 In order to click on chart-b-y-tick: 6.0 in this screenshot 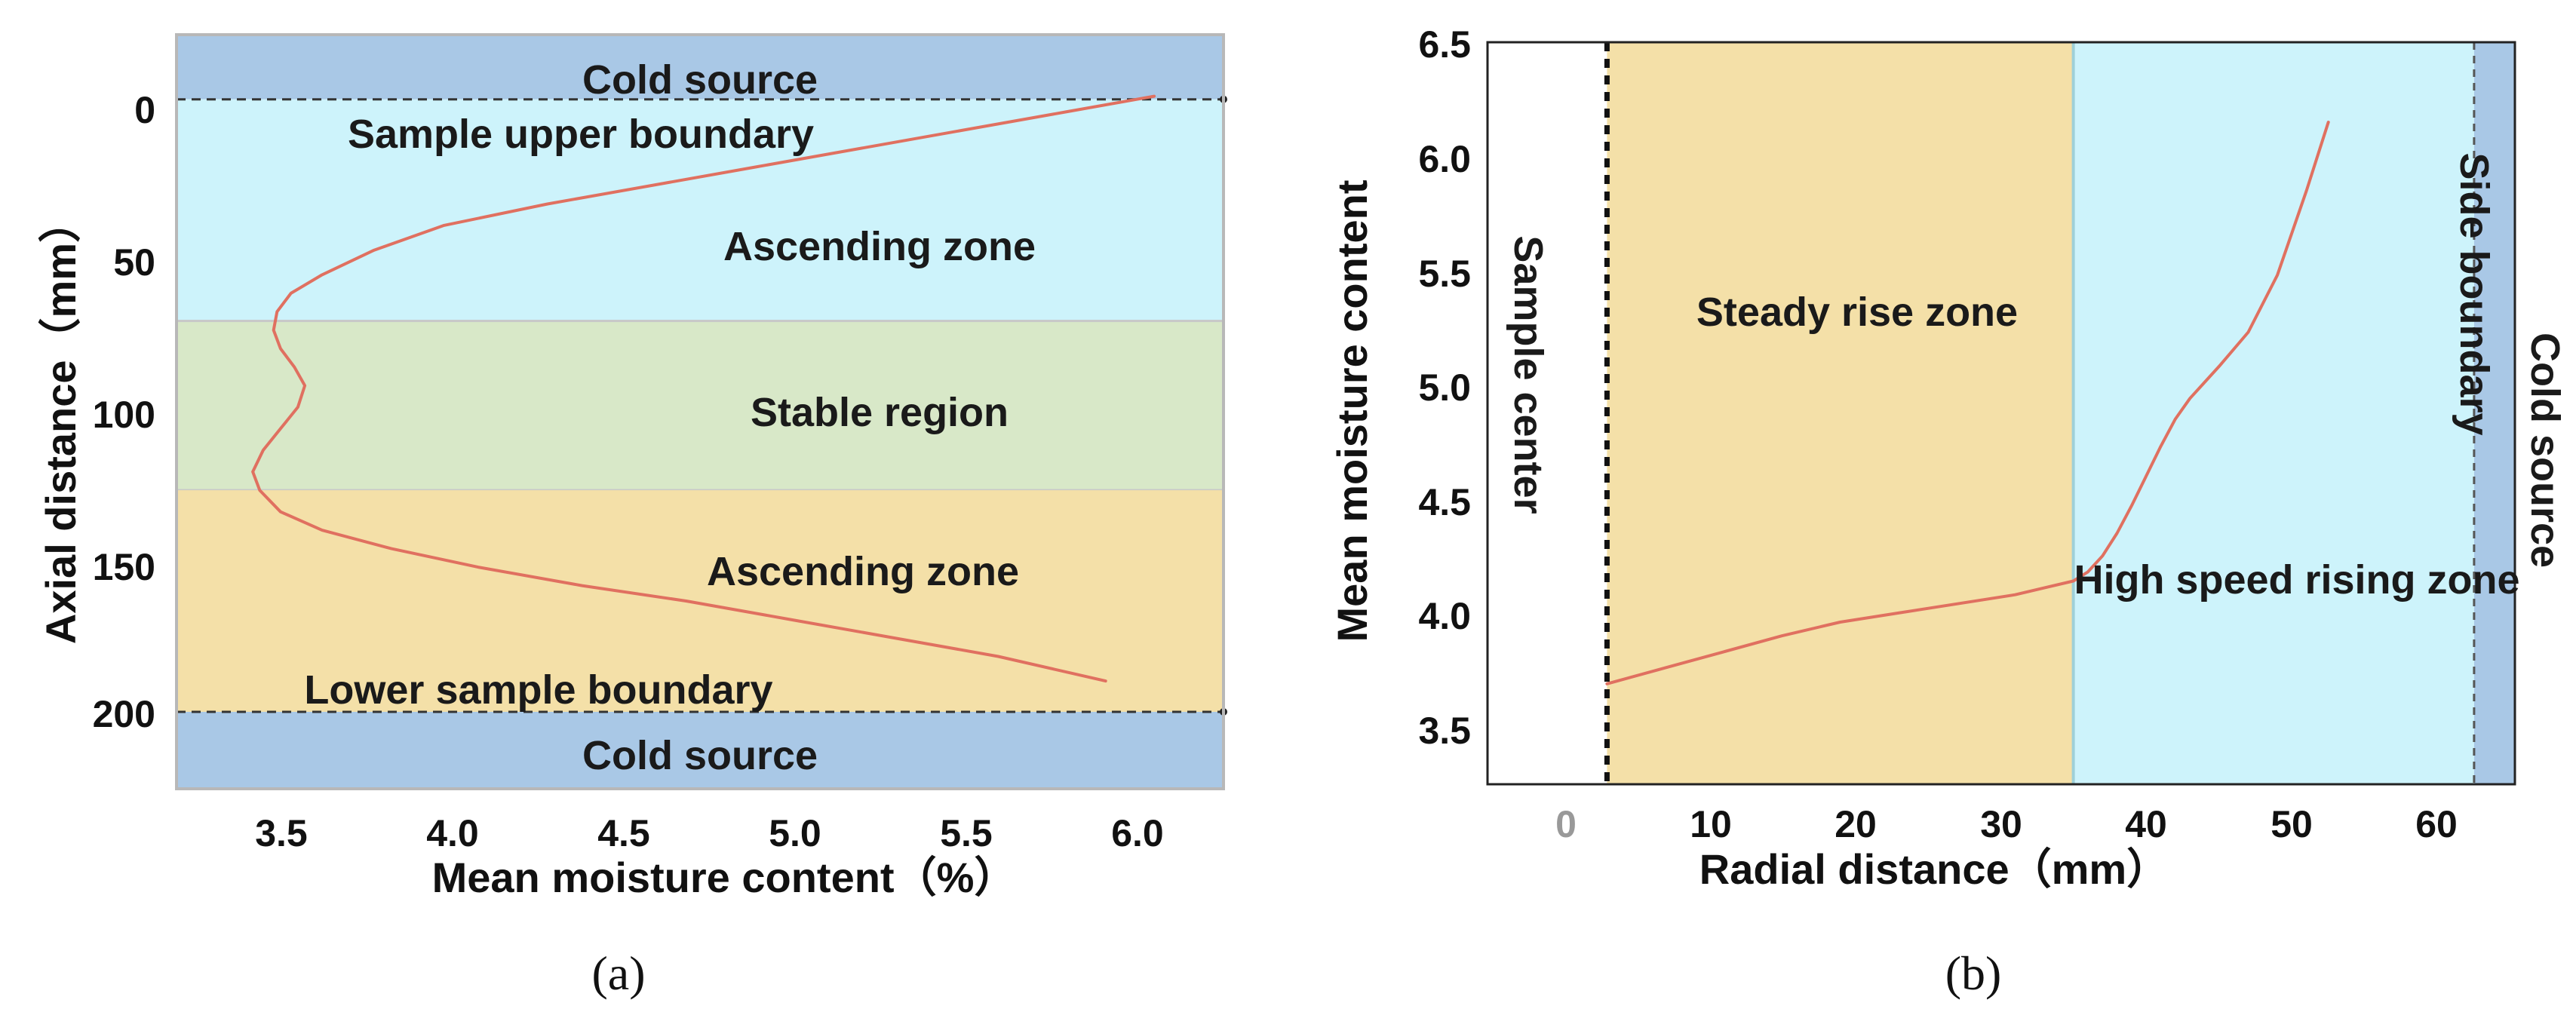, I will do `click(1444, 159)`.